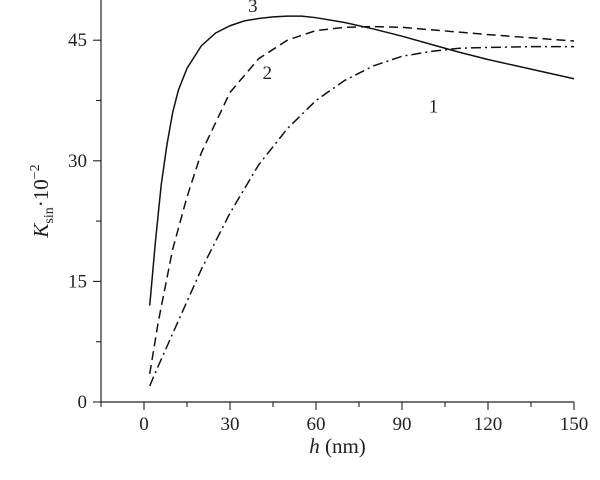 The height and width of the screenshot is (480, 600). I want to click on curve-label-3: 3, so click(253, 8).